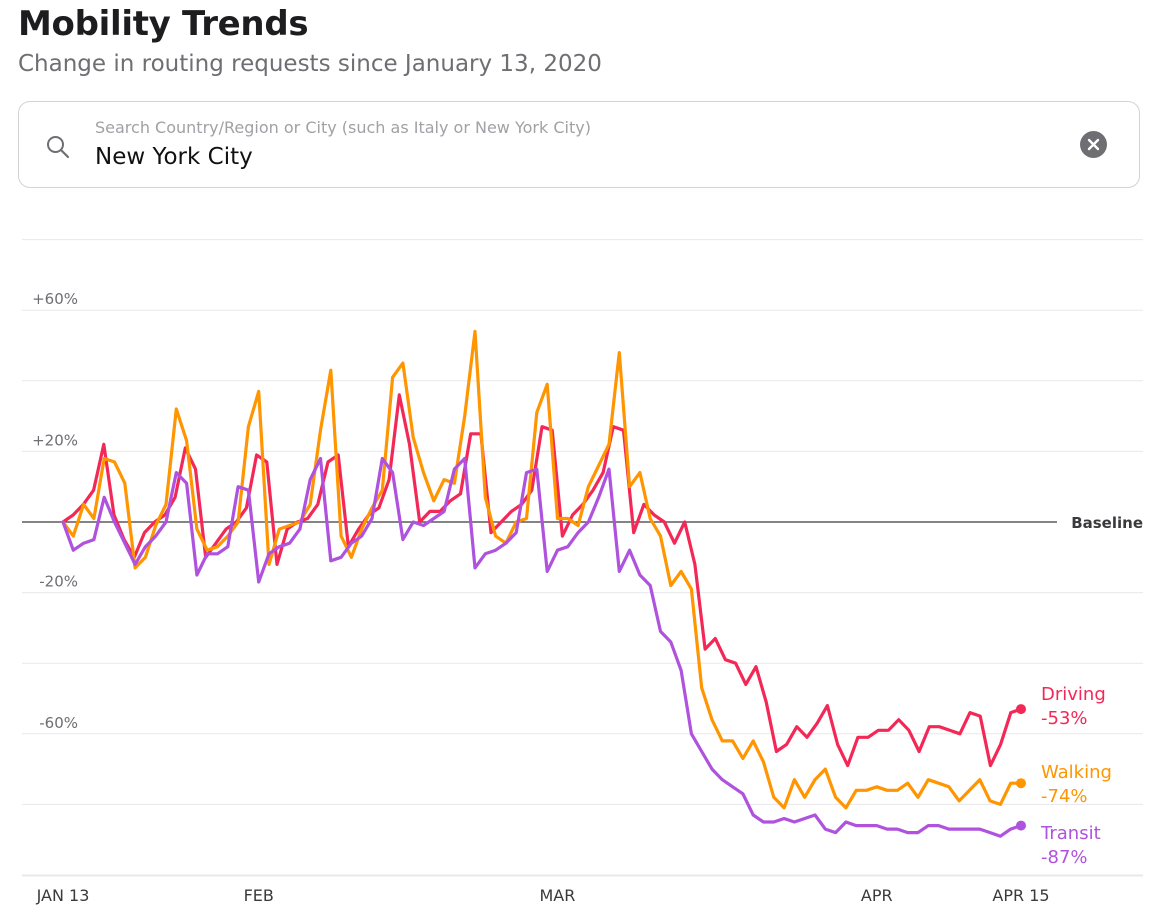 The image size is (1158, 920). I want to click on x-axis-ticks: JAN 13 FEB MAR APR APR 15, so click(543, 895).